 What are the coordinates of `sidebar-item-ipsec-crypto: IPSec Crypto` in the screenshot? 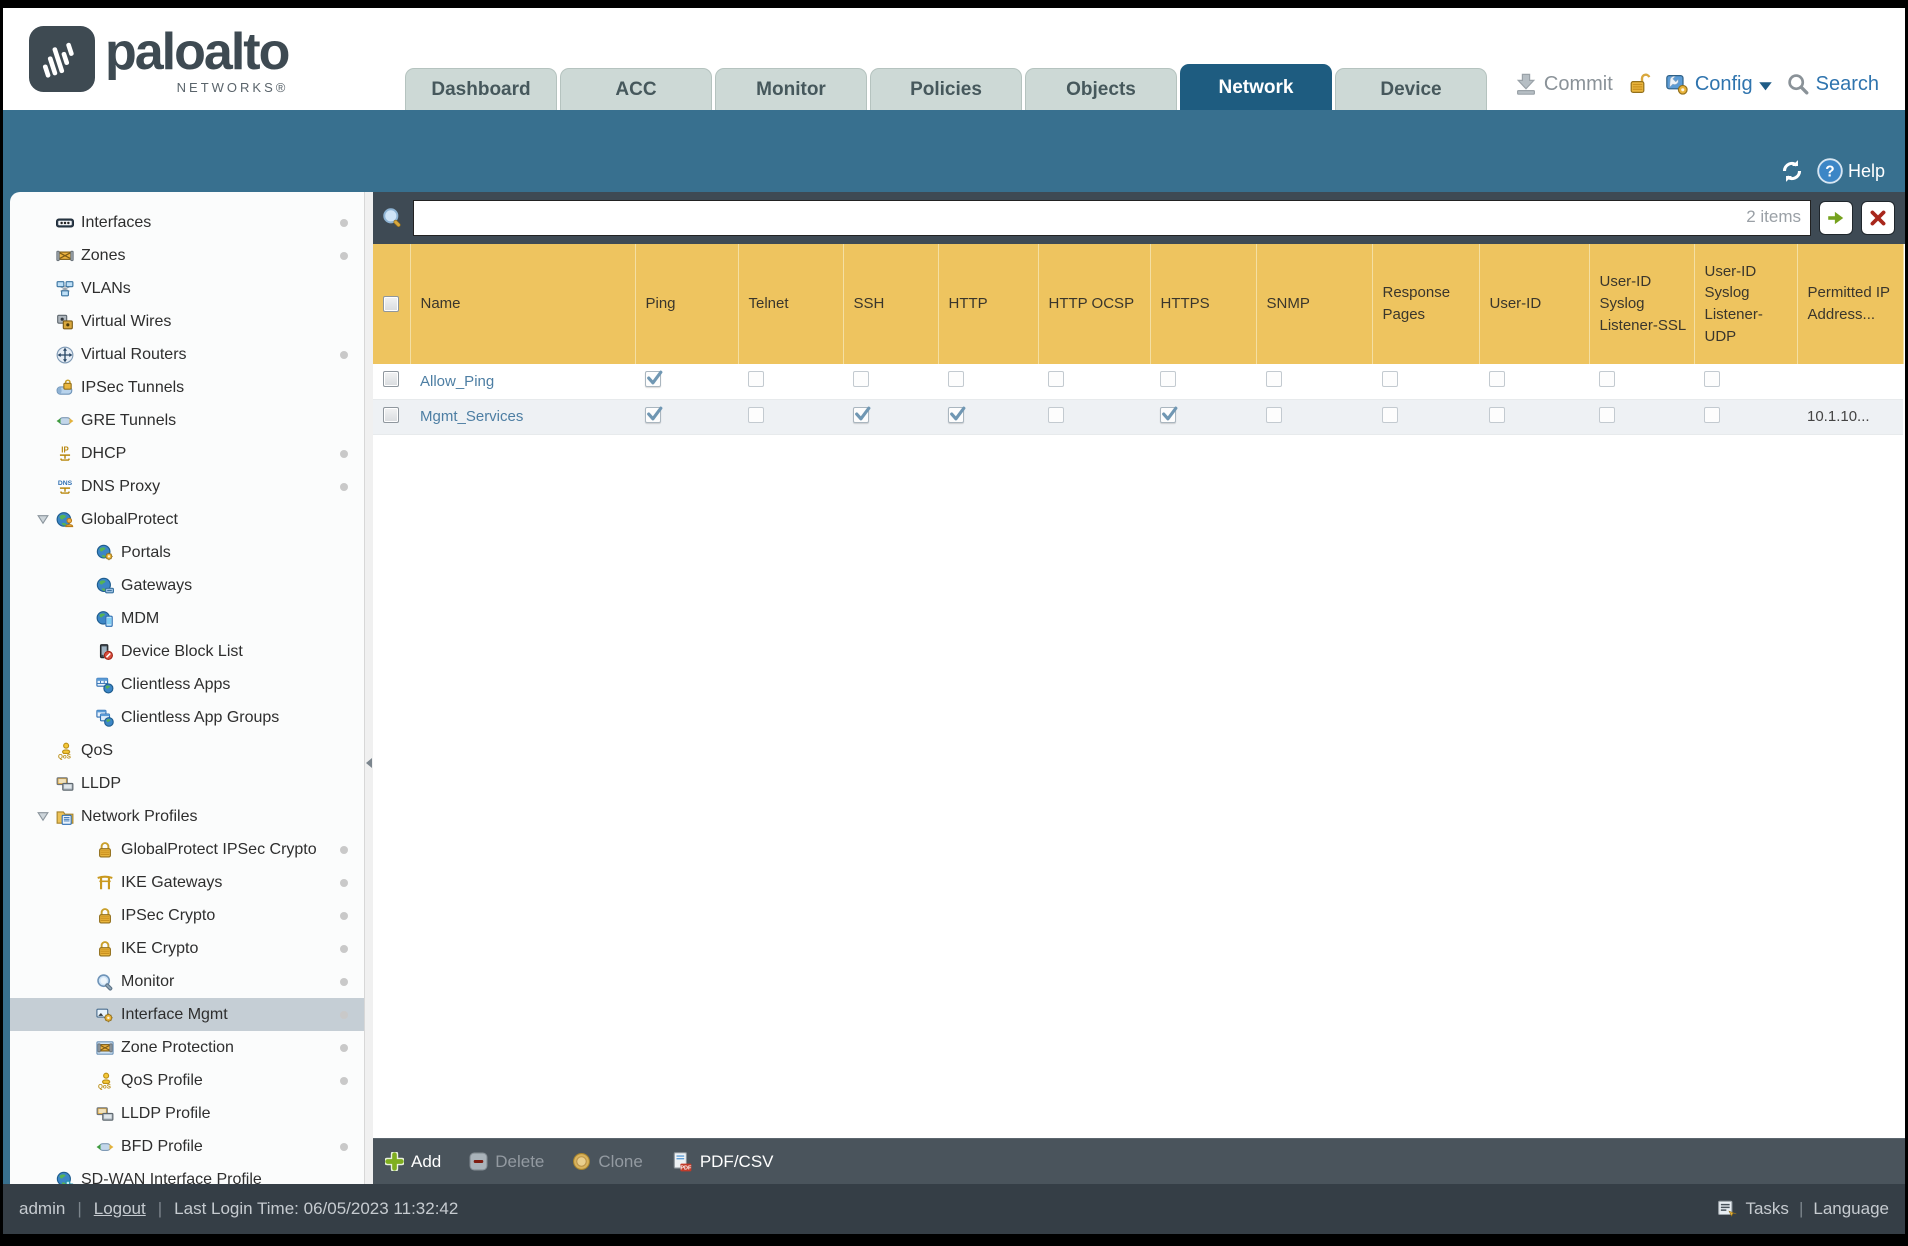 It's located at (187, 915).